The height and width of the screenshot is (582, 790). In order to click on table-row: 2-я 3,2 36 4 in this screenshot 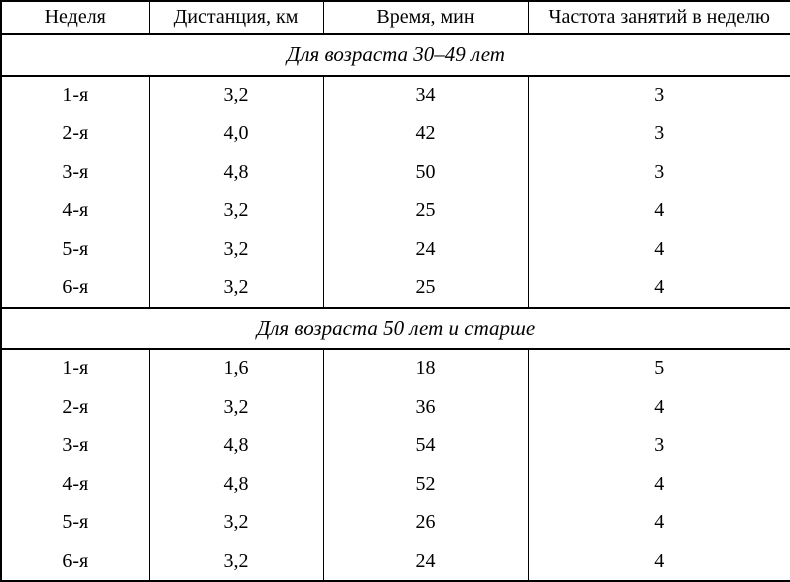, I will do `click(395, 407)`.